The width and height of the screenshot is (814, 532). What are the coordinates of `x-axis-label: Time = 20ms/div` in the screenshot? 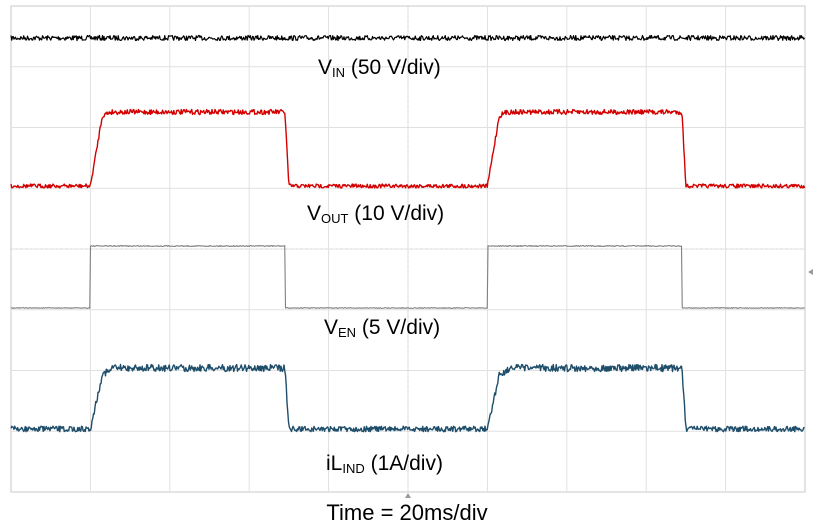 It's located at (407, 512).